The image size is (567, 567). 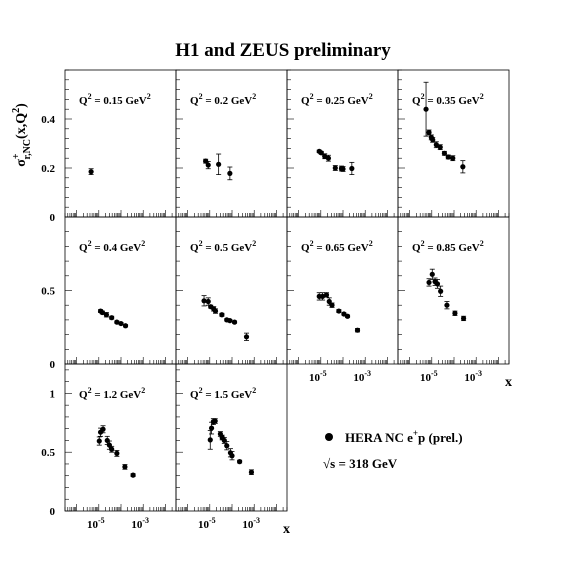 I want to click on y-tick-label: 1, so click(x=53, y=394).